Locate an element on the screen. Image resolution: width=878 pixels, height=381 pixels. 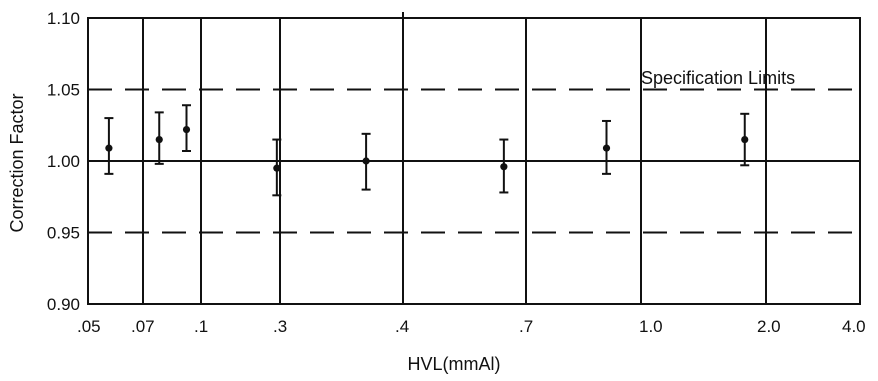
x-tick-label: 2.0 is located at coordinates (769, 326).